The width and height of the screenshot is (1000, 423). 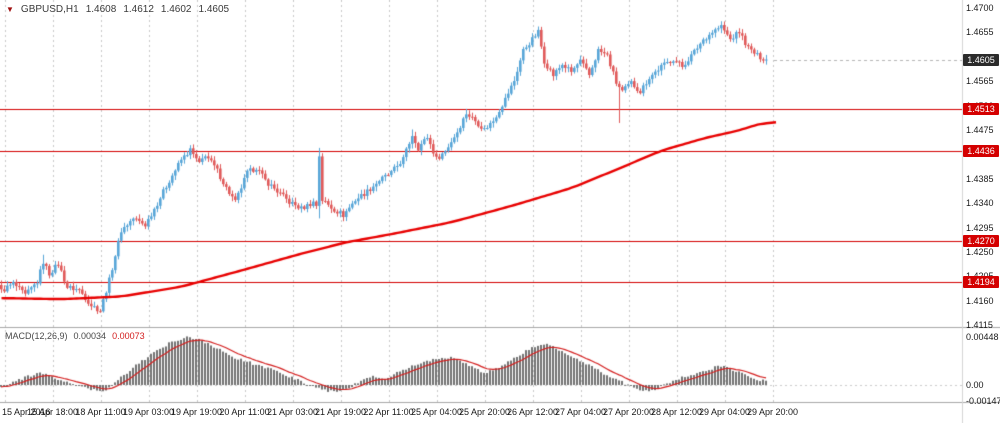 I want to click on price-tick-label: 1.4475, so click(x=980, y=130).